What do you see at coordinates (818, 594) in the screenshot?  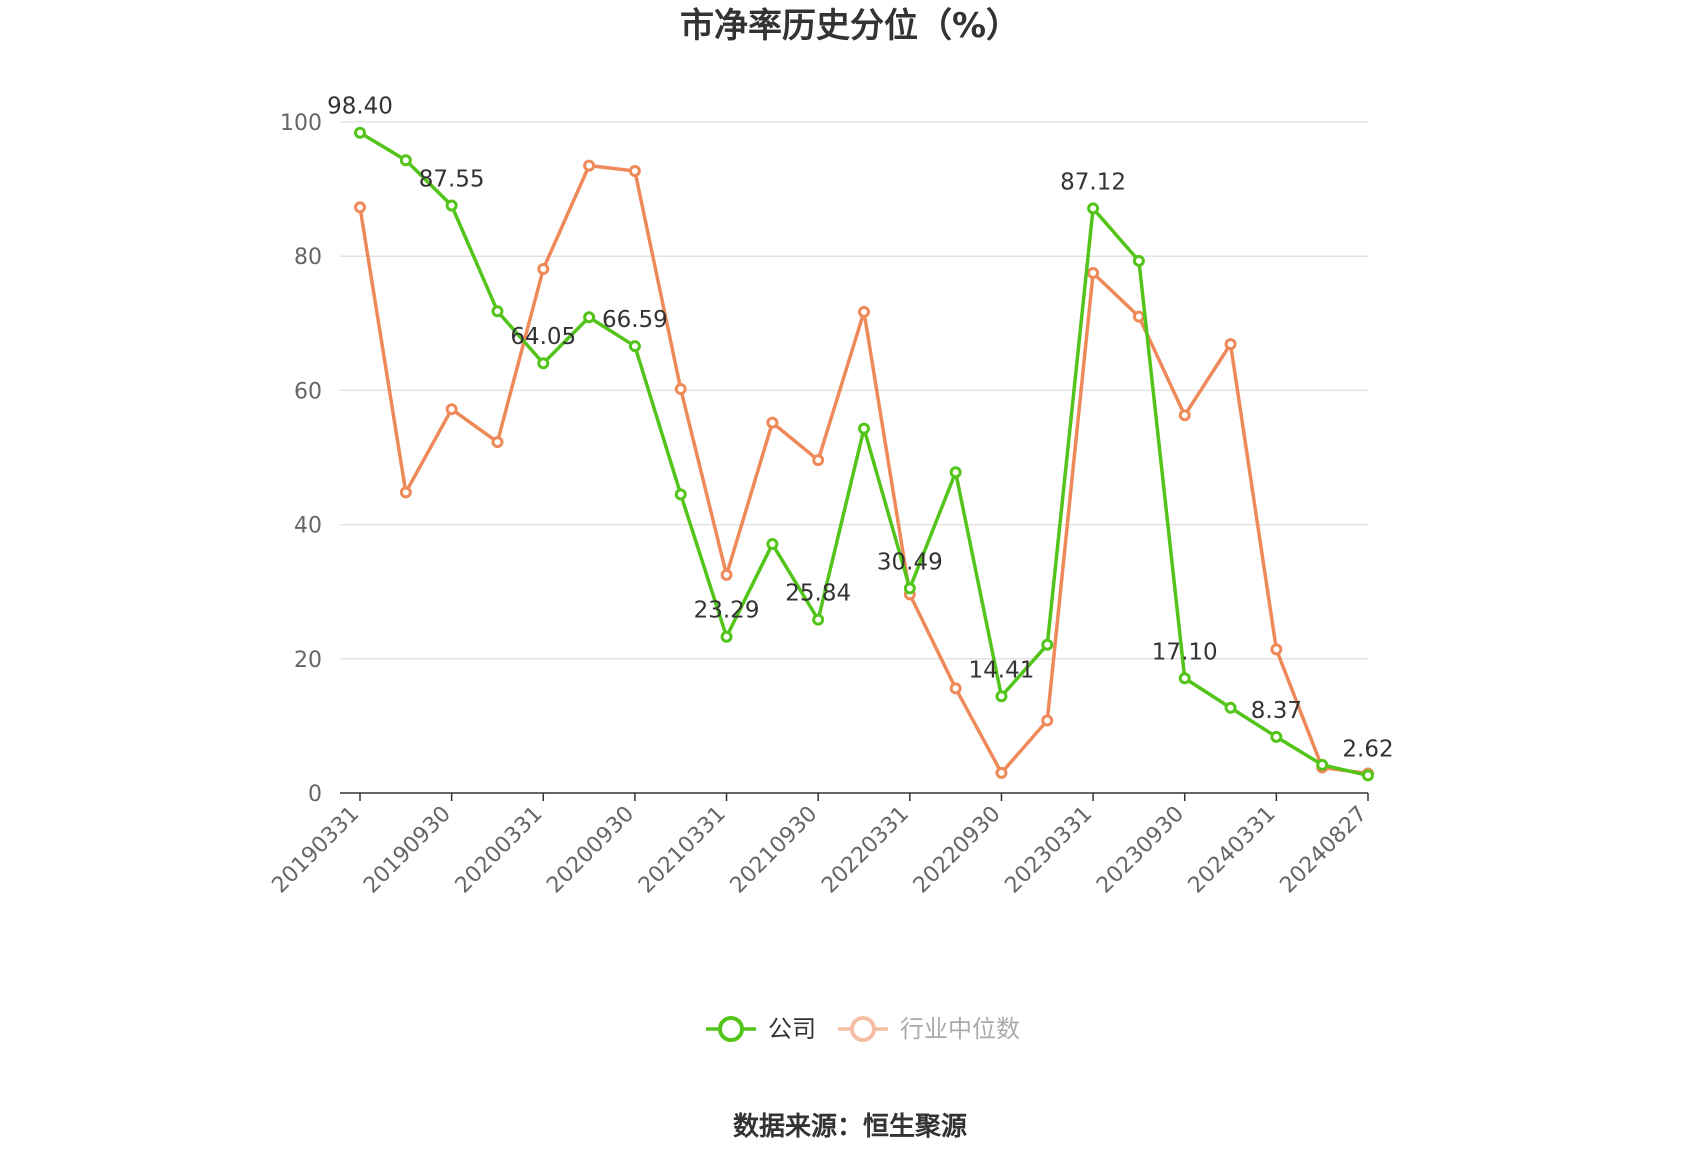 I see `data-label: 25.84` at bounding box center [818, 594].